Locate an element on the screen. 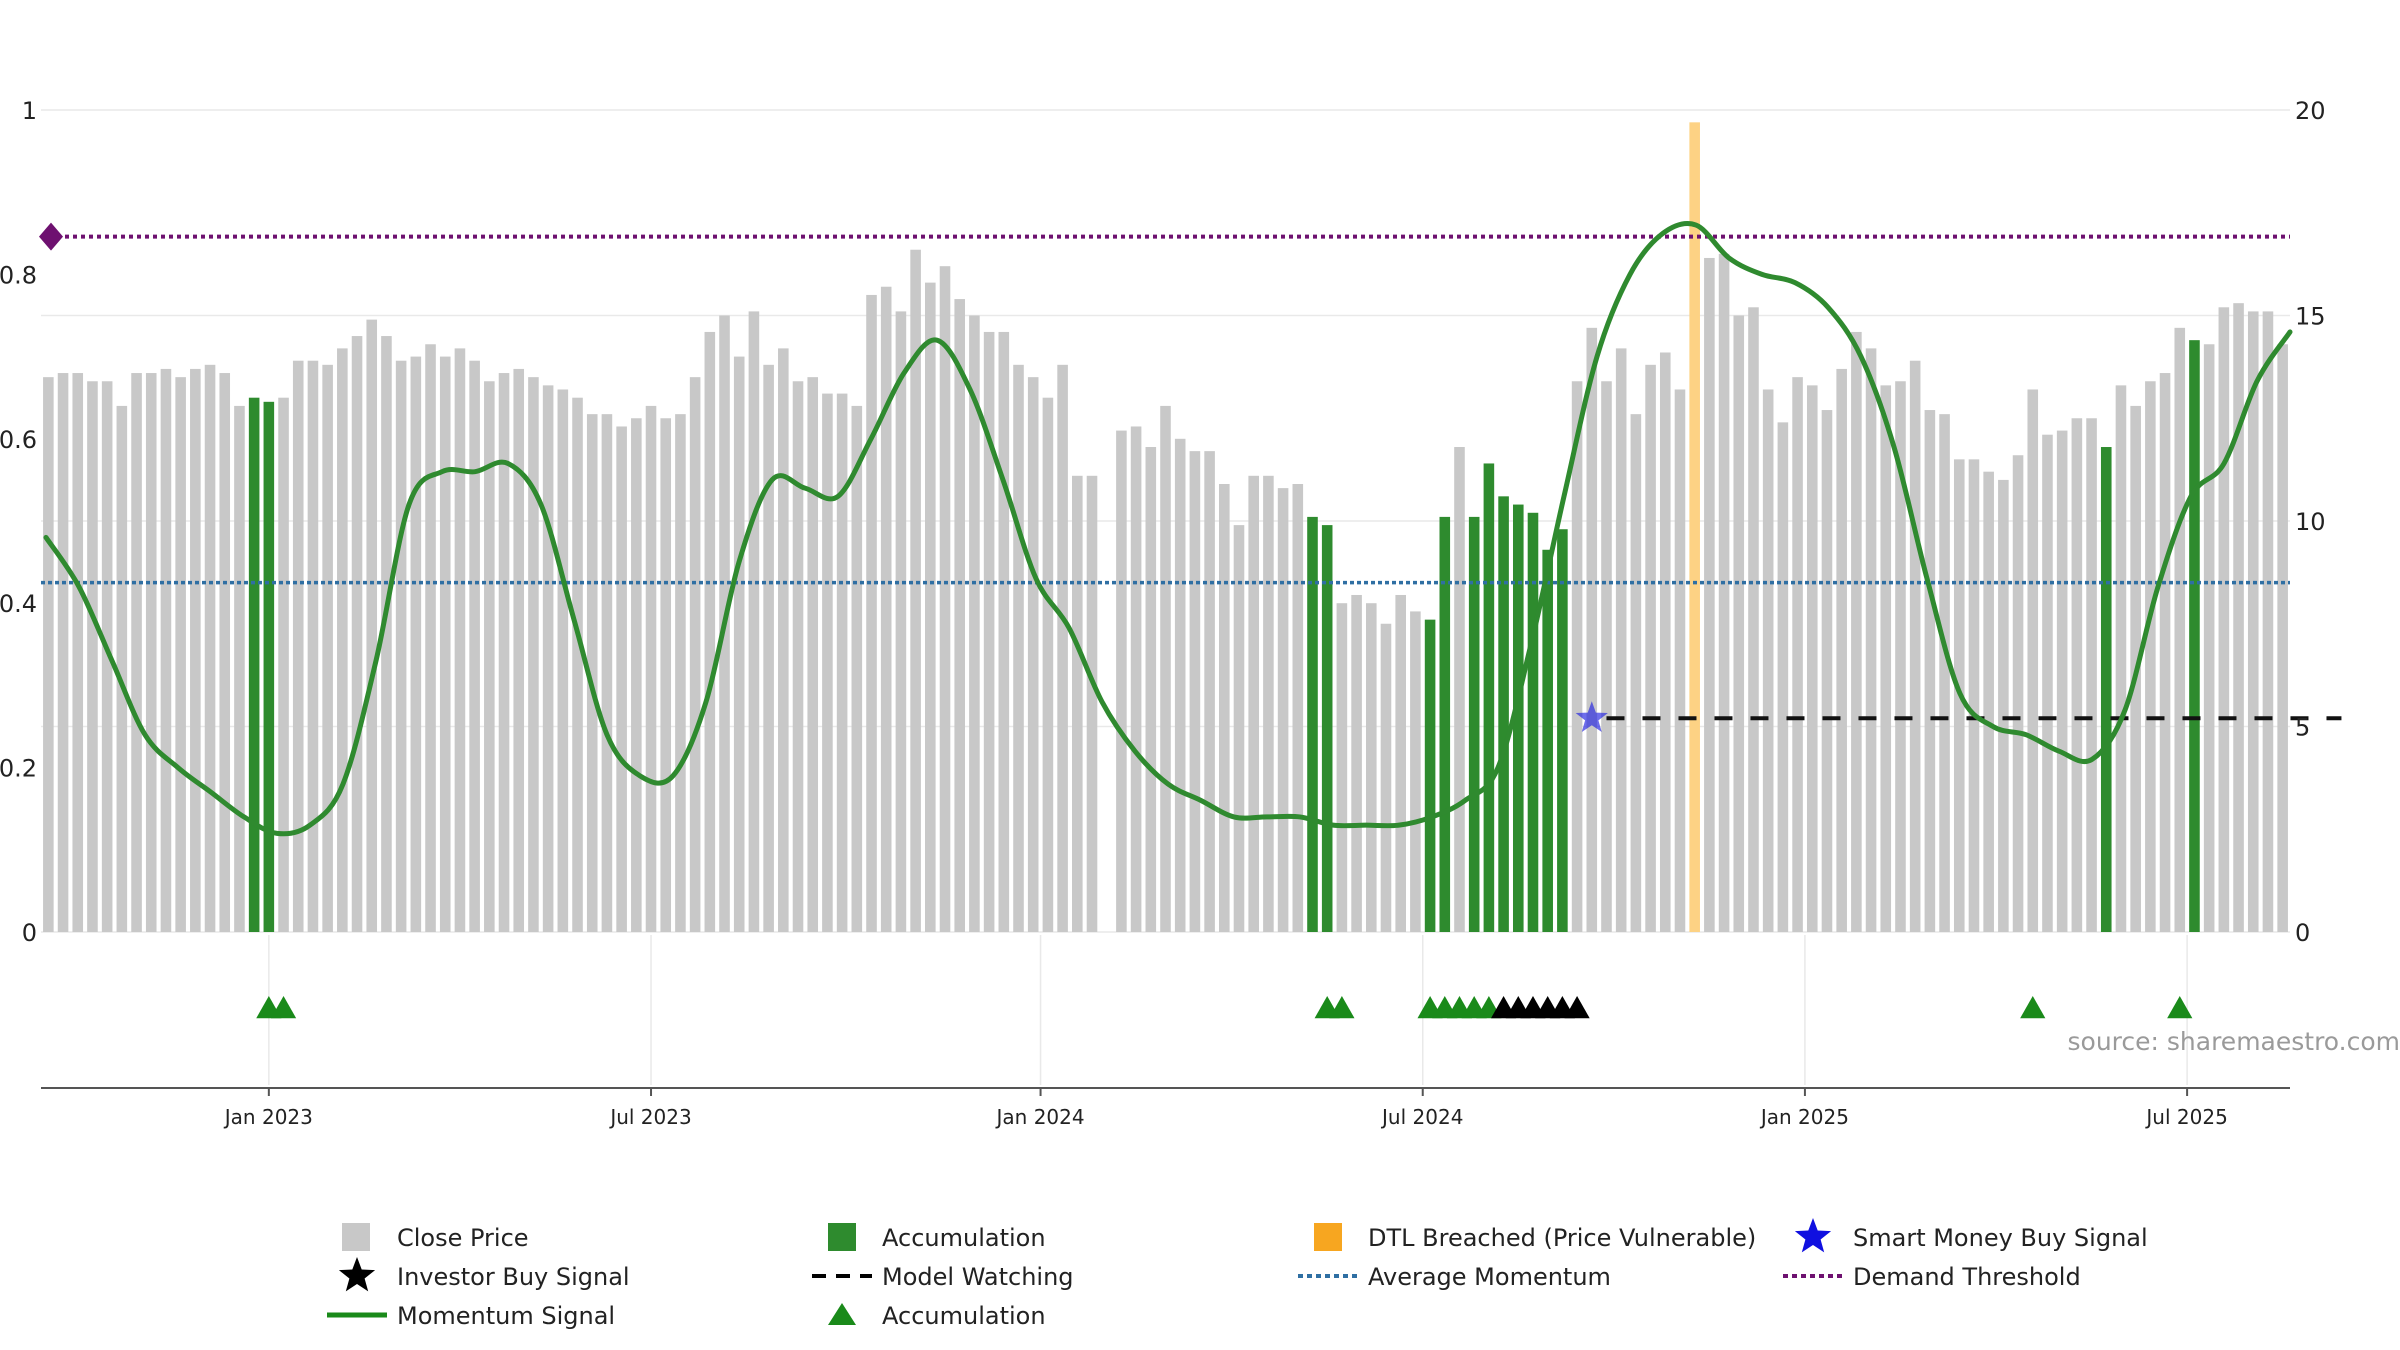 This screenshot has width=2400, height=1350. legend-entry: Accumulation is located at coordinates (937, 1316).